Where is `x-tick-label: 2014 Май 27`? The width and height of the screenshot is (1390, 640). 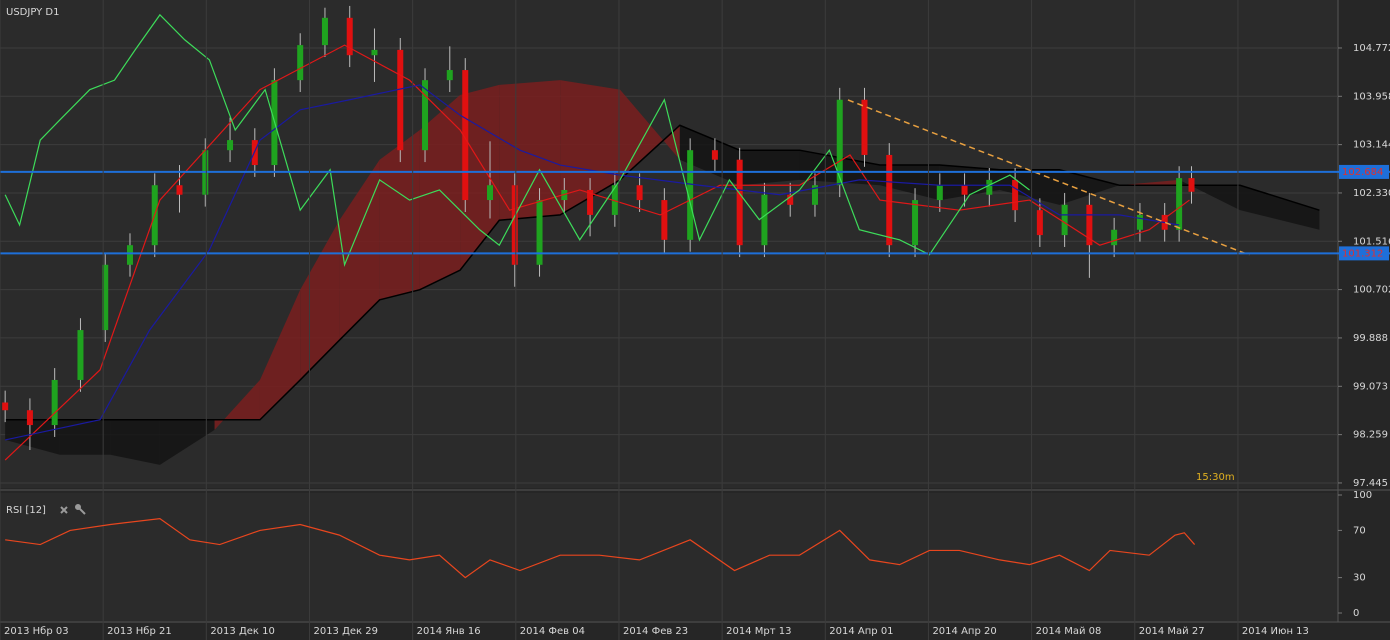 x-tick-label: 2014 Май 27 is located at coordinates (1172, 631).